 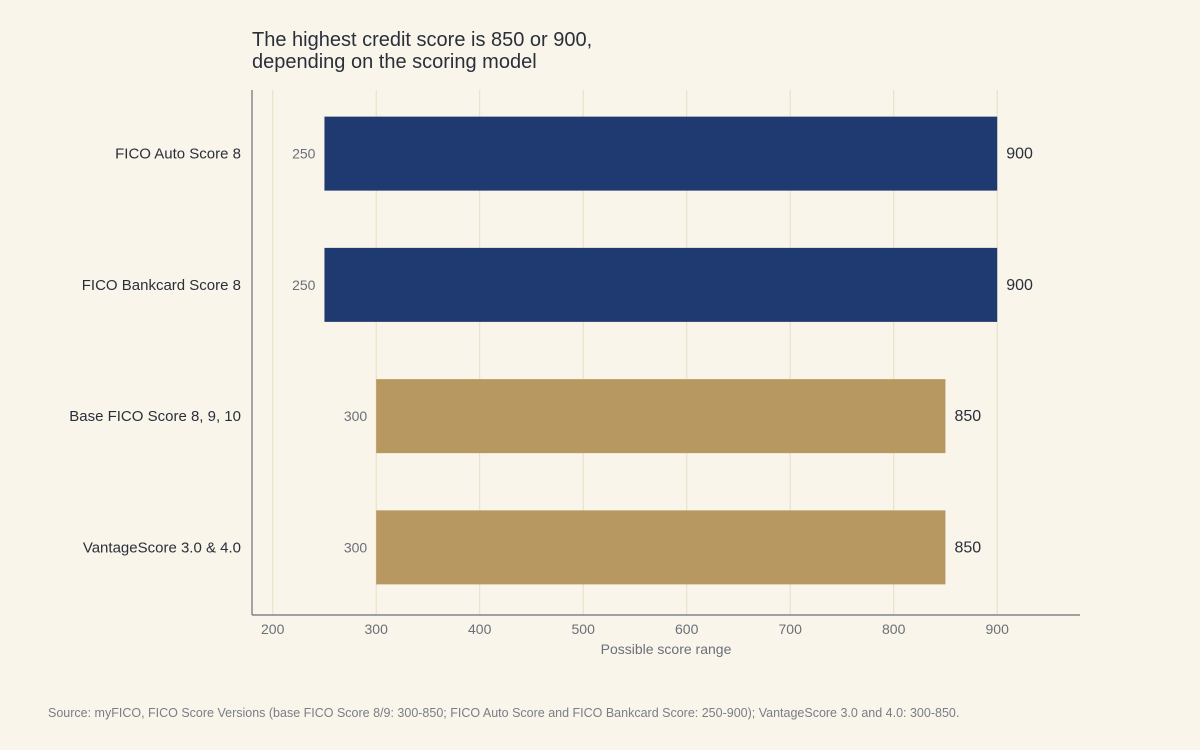 I want to click on category-label: Base FICO Score 8, 9, 10, so click(x=155, y=416).